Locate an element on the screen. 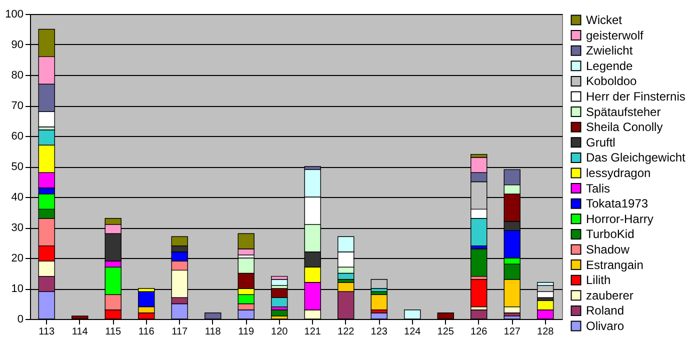  x-tick-label: 114 is located at coordinates (80, 332).